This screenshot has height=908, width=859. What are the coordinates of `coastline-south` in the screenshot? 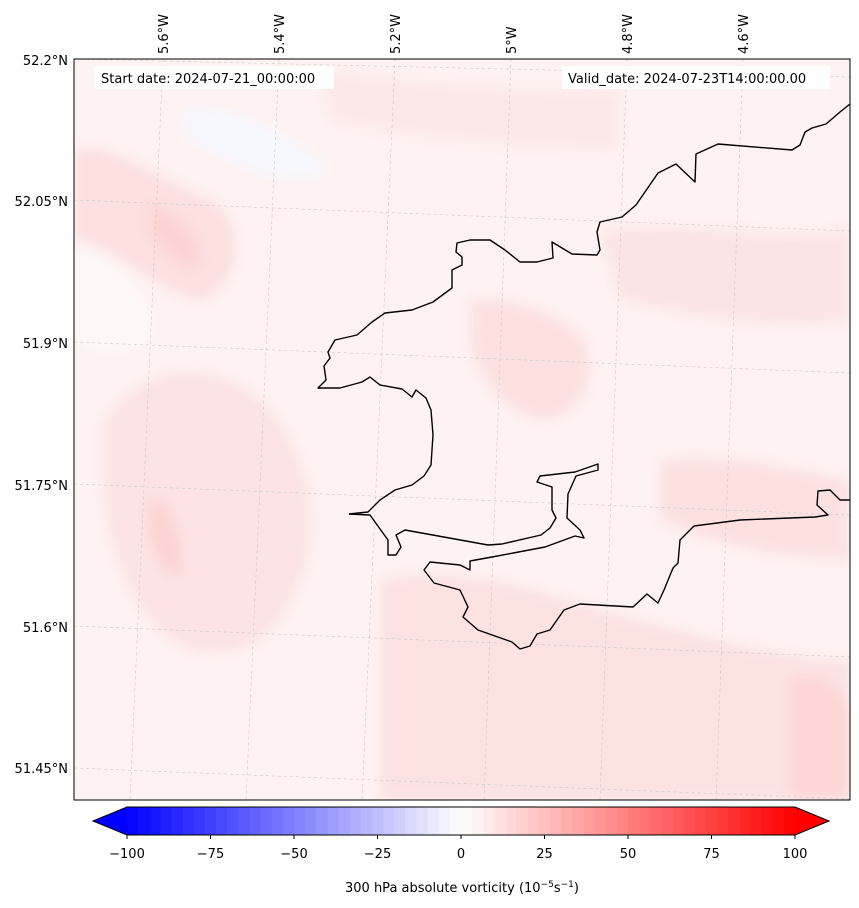 It's located at (599, 556).